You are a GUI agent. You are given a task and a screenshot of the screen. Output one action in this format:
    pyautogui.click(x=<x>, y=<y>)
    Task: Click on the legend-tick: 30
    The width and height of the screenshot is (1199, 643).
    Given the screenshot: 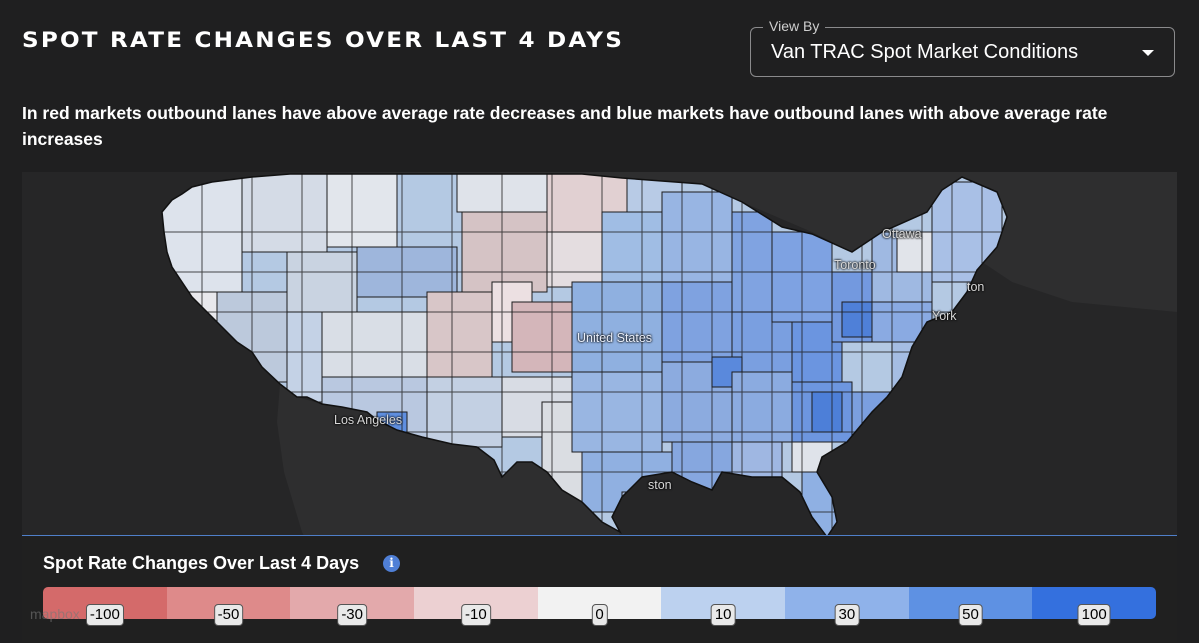 What is the action you would take?
    pyautogui.click(x=847, y=615)
    